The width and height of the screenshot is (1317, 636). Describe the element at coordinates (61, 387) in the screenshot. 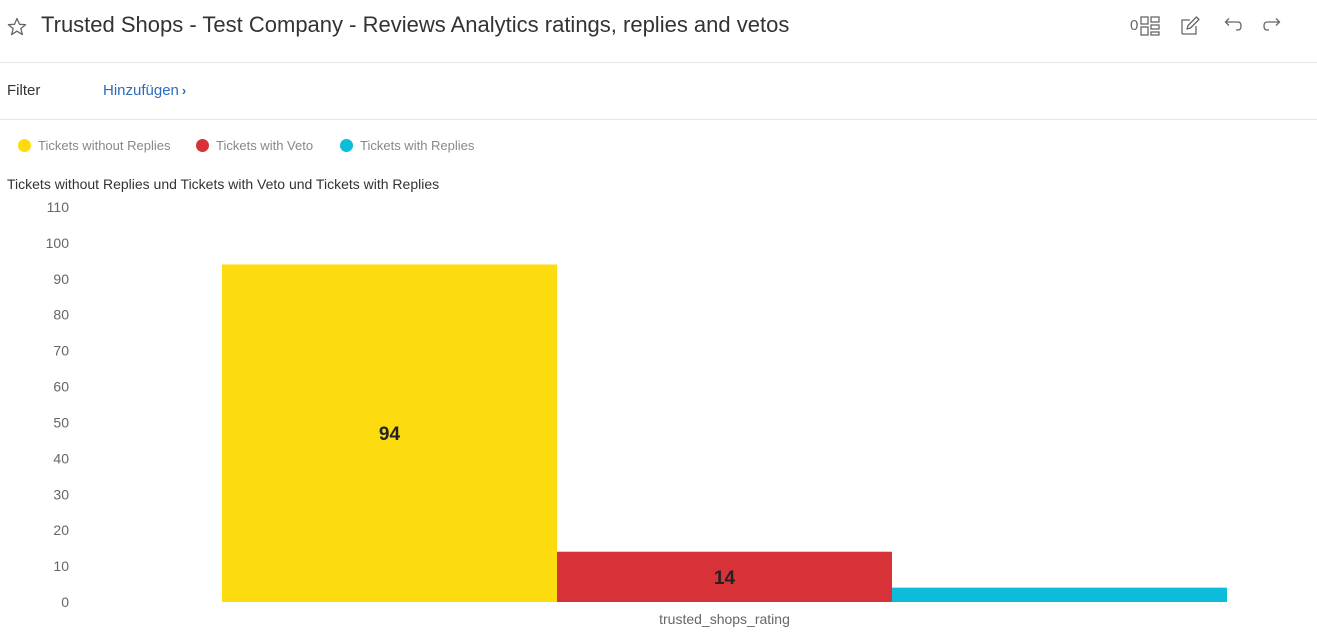

I see `y-tick-label: 60` at that location.